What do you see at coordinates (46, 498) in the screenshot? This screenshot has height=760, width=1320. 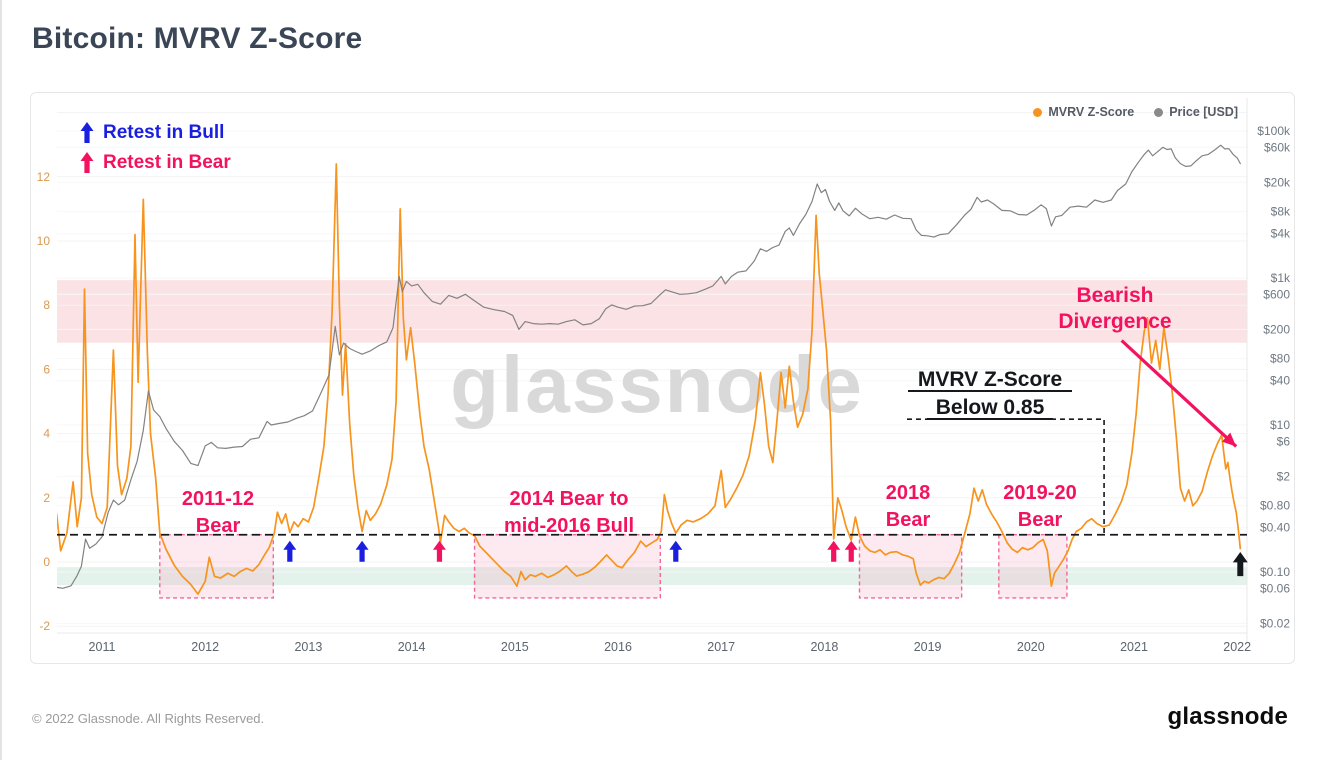 I see `y-axis-left-tick: 2` at bounding box center [46, 498].